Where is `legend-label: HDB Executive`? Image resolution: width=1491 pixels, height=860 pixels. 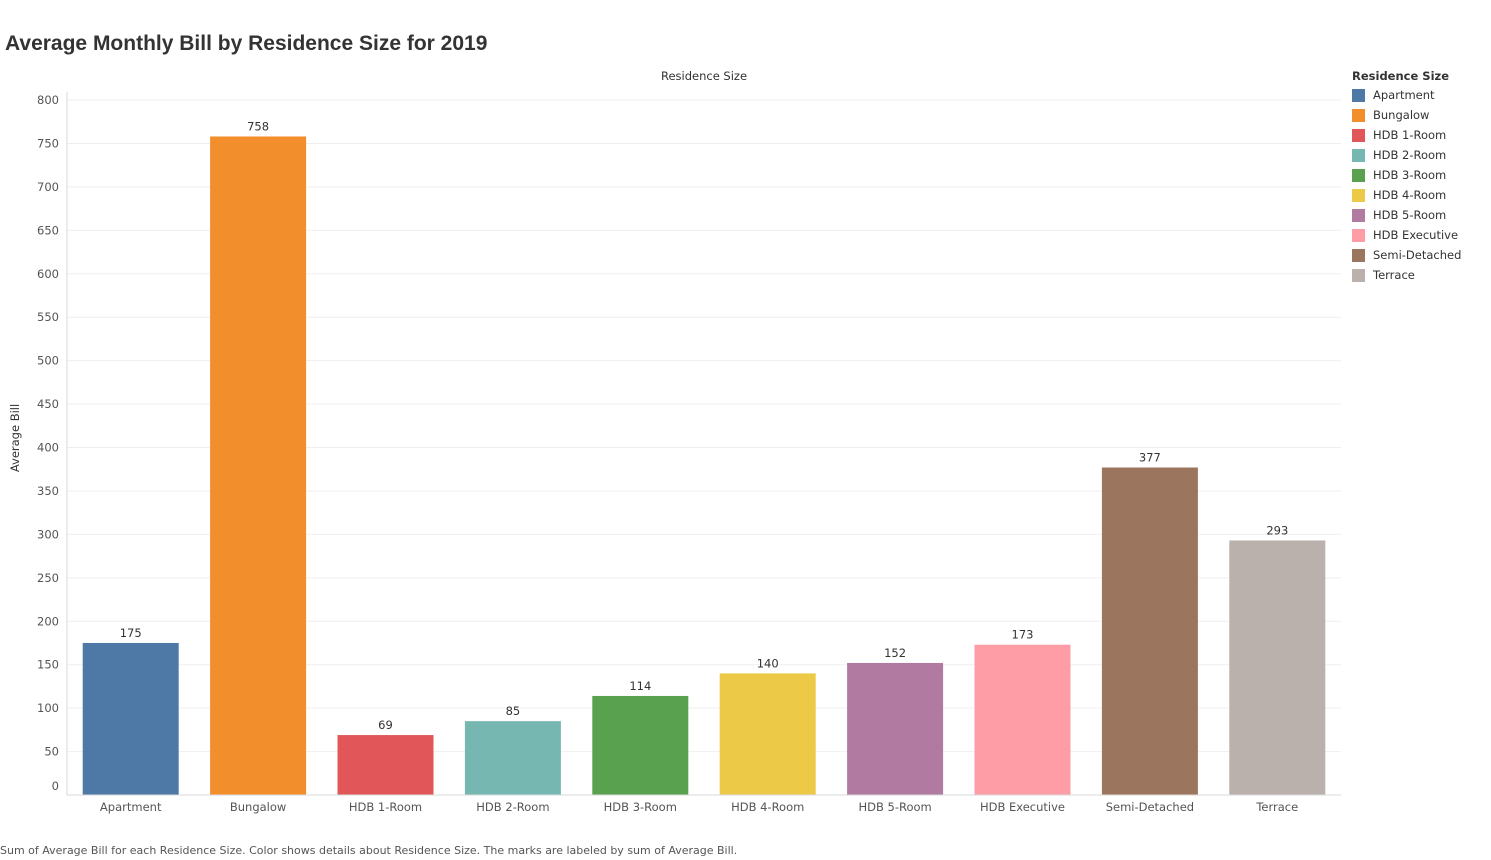 legend-label: HDB Executive is located at coordinates (1416, 235).